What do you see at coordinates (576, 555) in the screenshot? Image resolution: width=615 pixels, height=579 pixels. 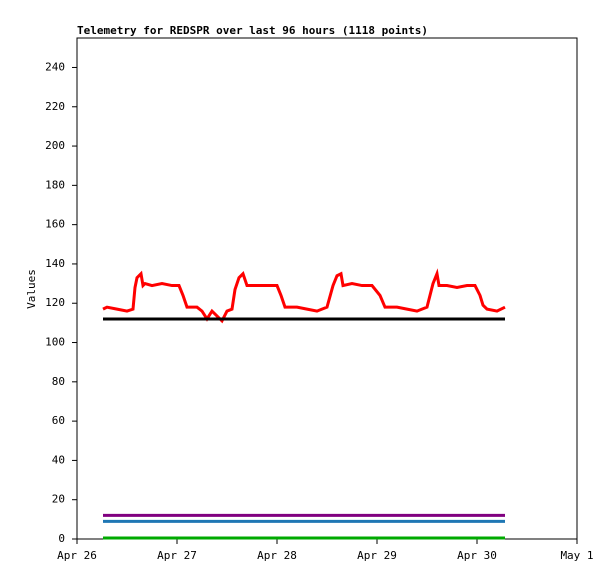 I see `x-tick-label: May 1` at bounding box center [576, 555].